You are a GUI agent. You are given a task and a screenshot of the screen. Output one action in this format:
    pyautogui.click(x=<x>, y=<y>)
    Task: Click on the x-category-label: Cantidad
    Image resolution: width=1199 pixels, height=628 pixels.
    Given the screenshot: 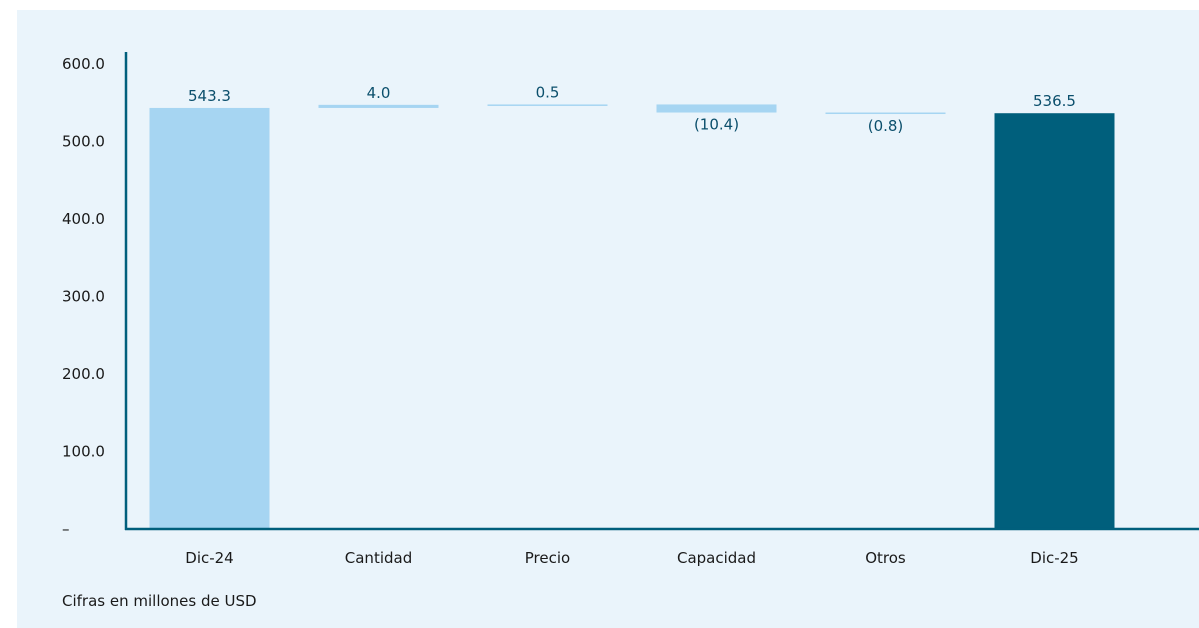 What is the action you would take?
    pyautogui.click(x=378, y=558)
    